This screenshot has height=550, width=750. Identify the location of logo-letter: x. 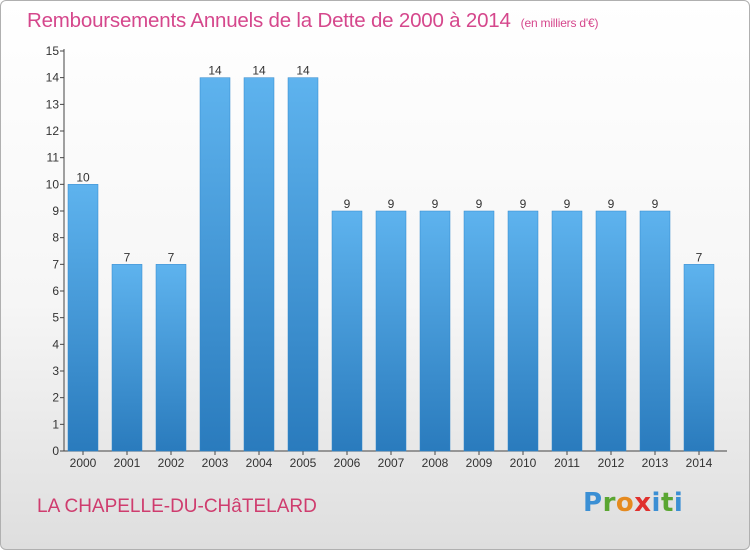
(643, 503).